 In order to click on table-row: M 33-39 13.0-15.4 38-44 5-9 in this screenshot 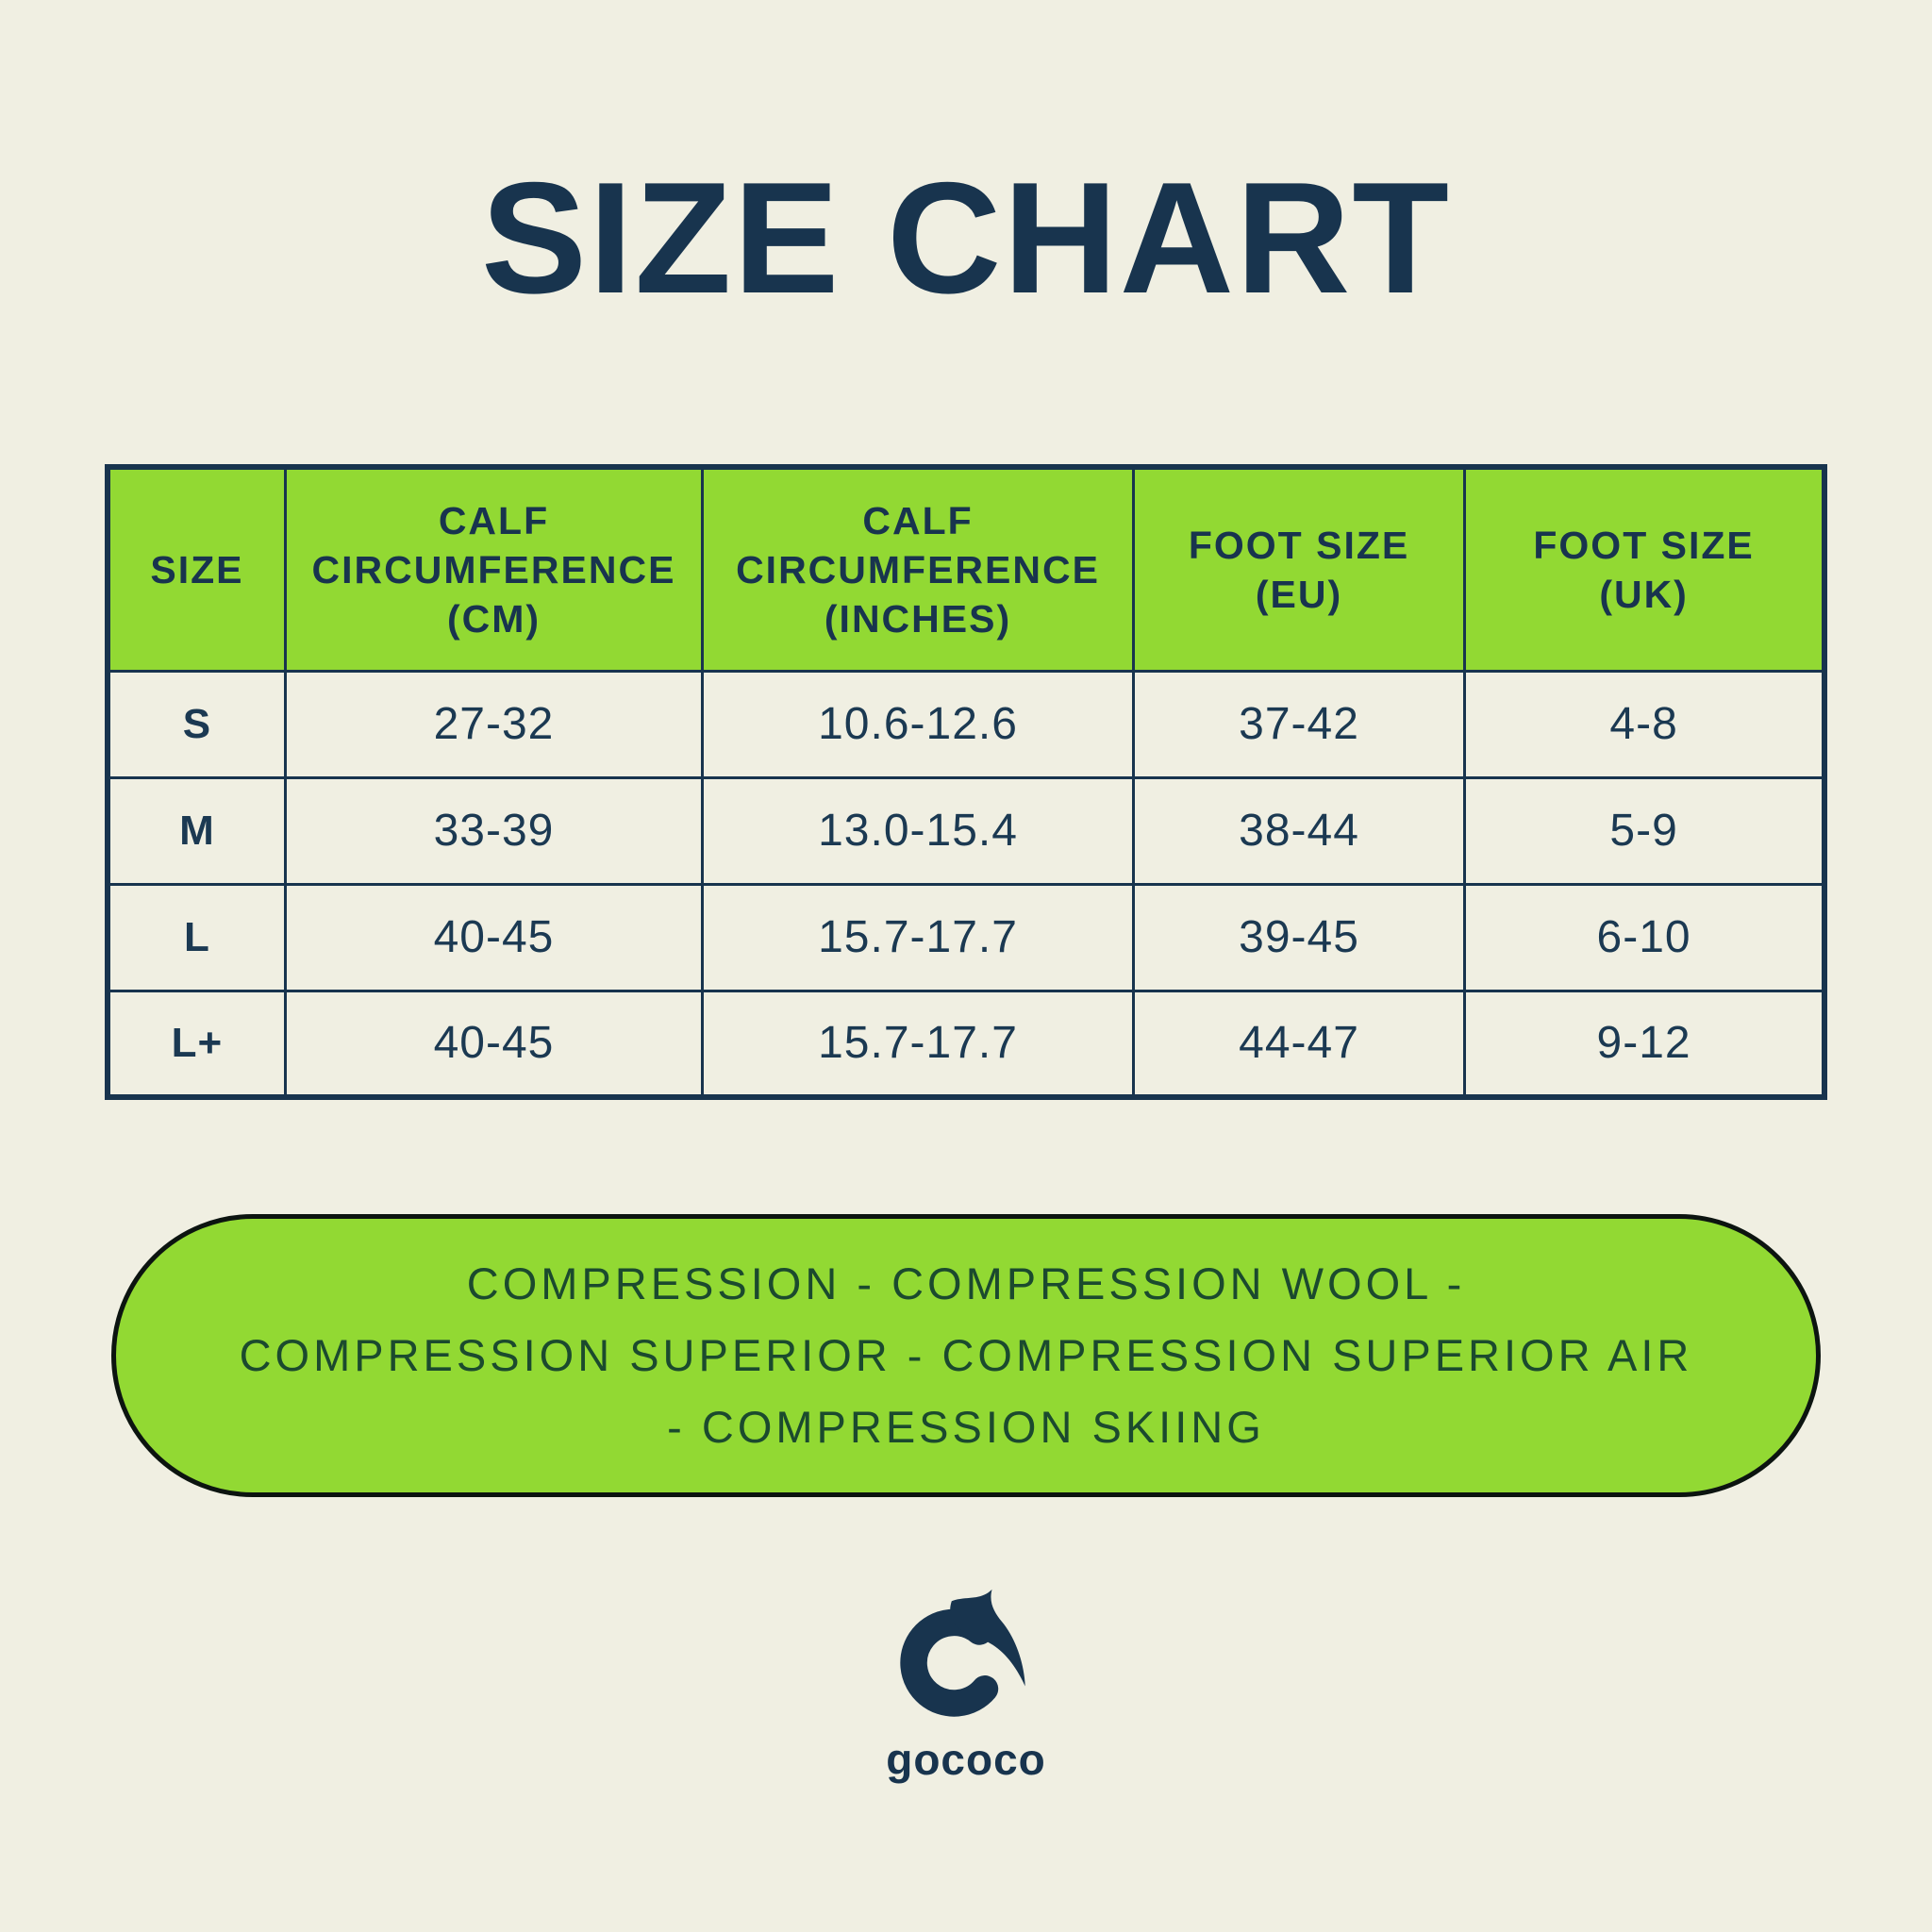, I will do `click(966, 831)`.